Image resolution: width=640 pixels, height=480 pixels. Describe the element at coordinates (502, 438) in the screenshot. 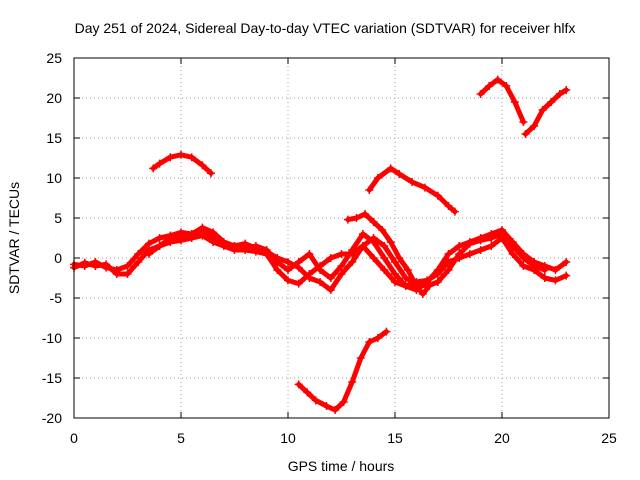

I see `x-tick-label: 20` at that location.